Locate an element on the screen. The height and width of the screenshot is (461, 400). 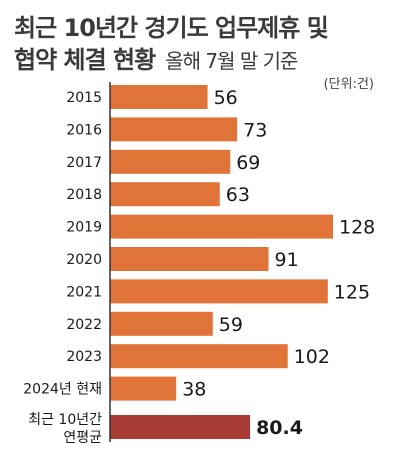
average-bar is located at coordinates (180, 427).